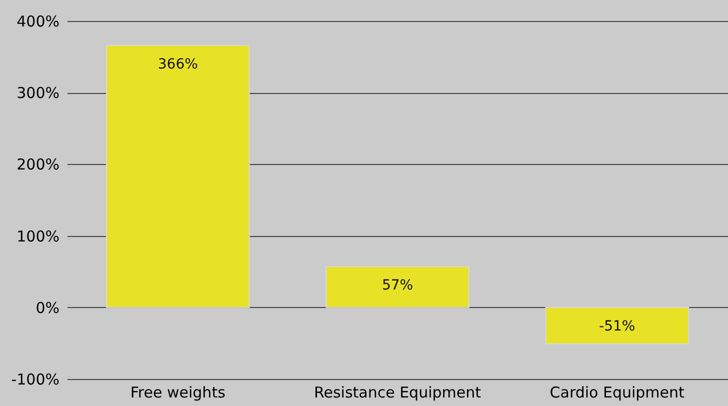 The image size is (728, 406). I want to click on x-tick-label: Resistance Equipment, so click(398, 393).